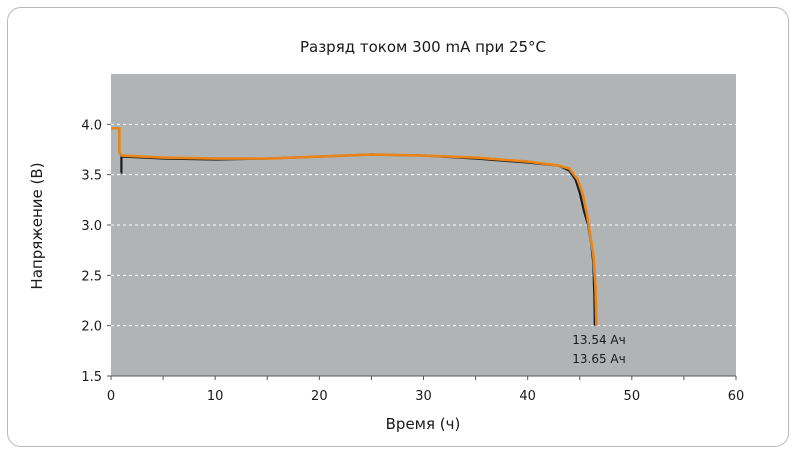 This screenshot has height=452, width=795. What do you see at coordinates (598, 340) in the screenshot?
I see `annotation-capacity-1: 13.54 Ач` at bounding box center [598, 340].